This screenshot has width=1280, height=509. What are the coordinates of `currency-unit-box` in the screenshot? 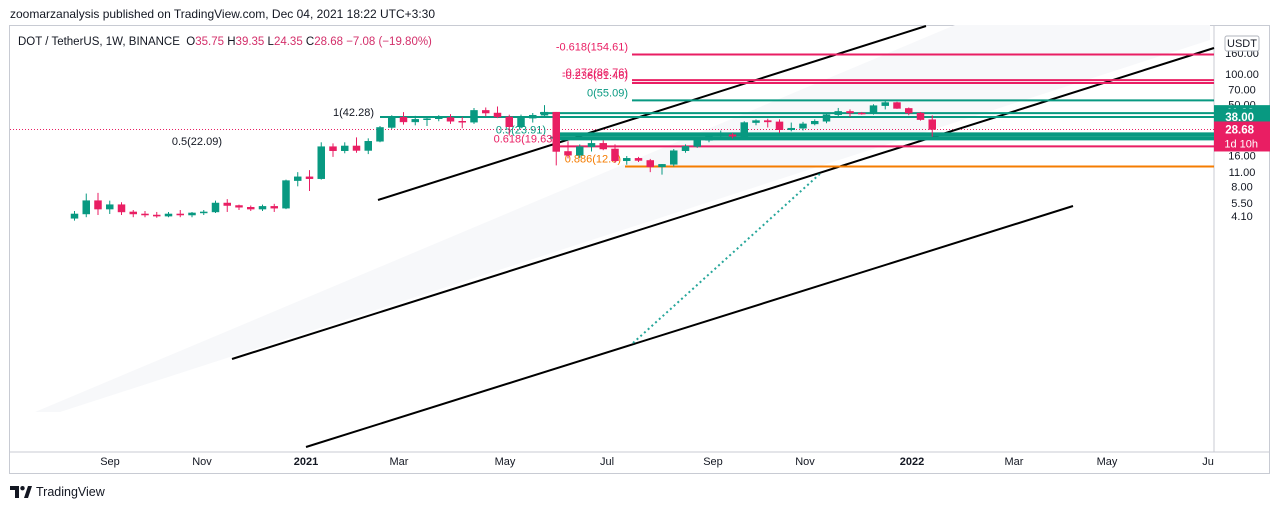 It's located at (1242, 43).